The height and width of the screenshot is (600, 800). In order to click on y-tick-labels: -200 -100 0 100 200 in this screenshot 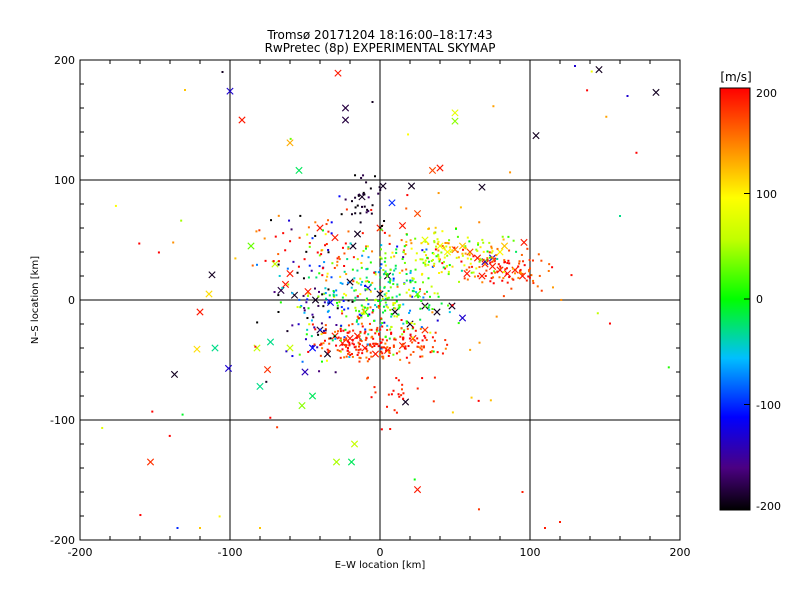, I will do `click(62, 300)`.